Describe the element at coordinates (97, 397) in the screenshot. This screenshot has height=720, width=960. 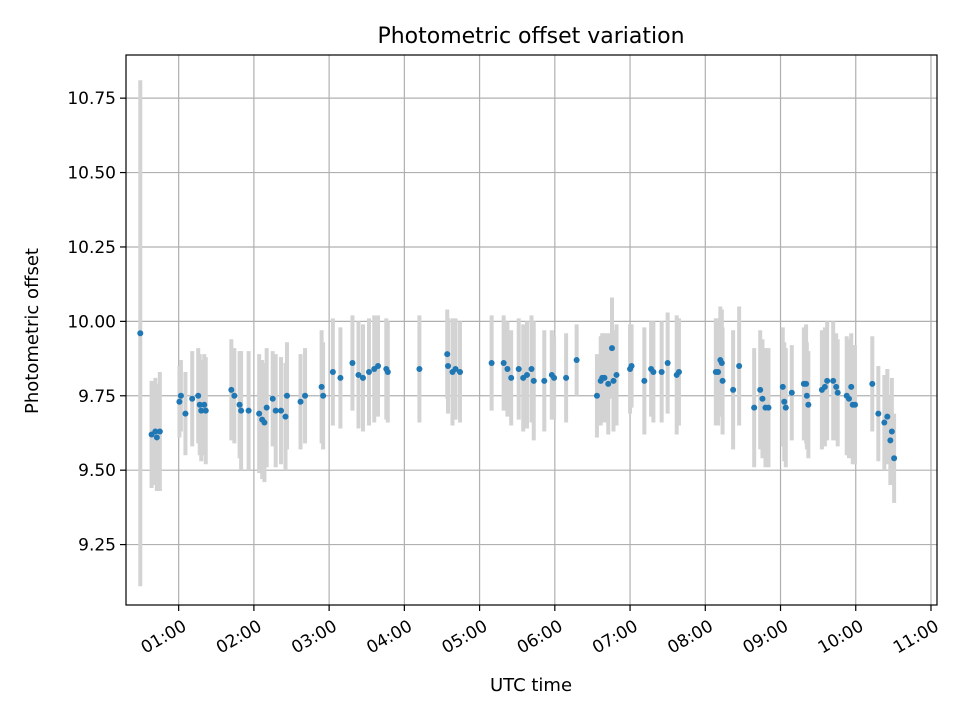
I see `y-tick-label: 9.75` at that location.